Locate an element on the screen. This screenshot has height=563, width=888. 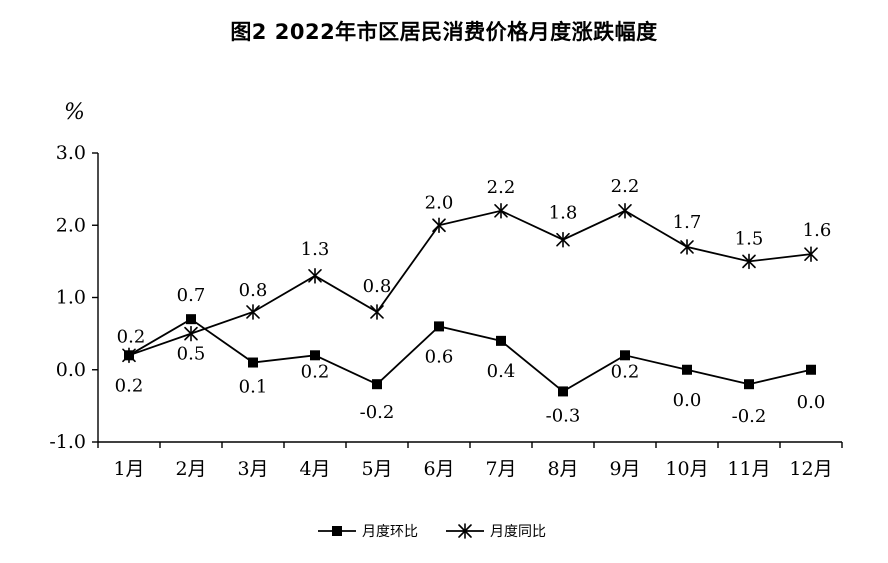
x-tick-label: 8月 is located at coordinates (562, 469).